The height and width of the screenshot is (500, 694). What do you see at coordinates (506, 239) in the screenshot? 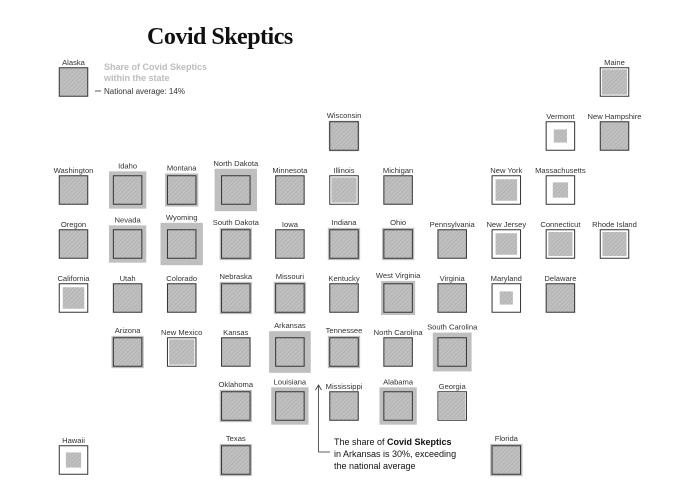
I see `state-tile-new-jersey: New Jersey` at bounding box center [506, 239].